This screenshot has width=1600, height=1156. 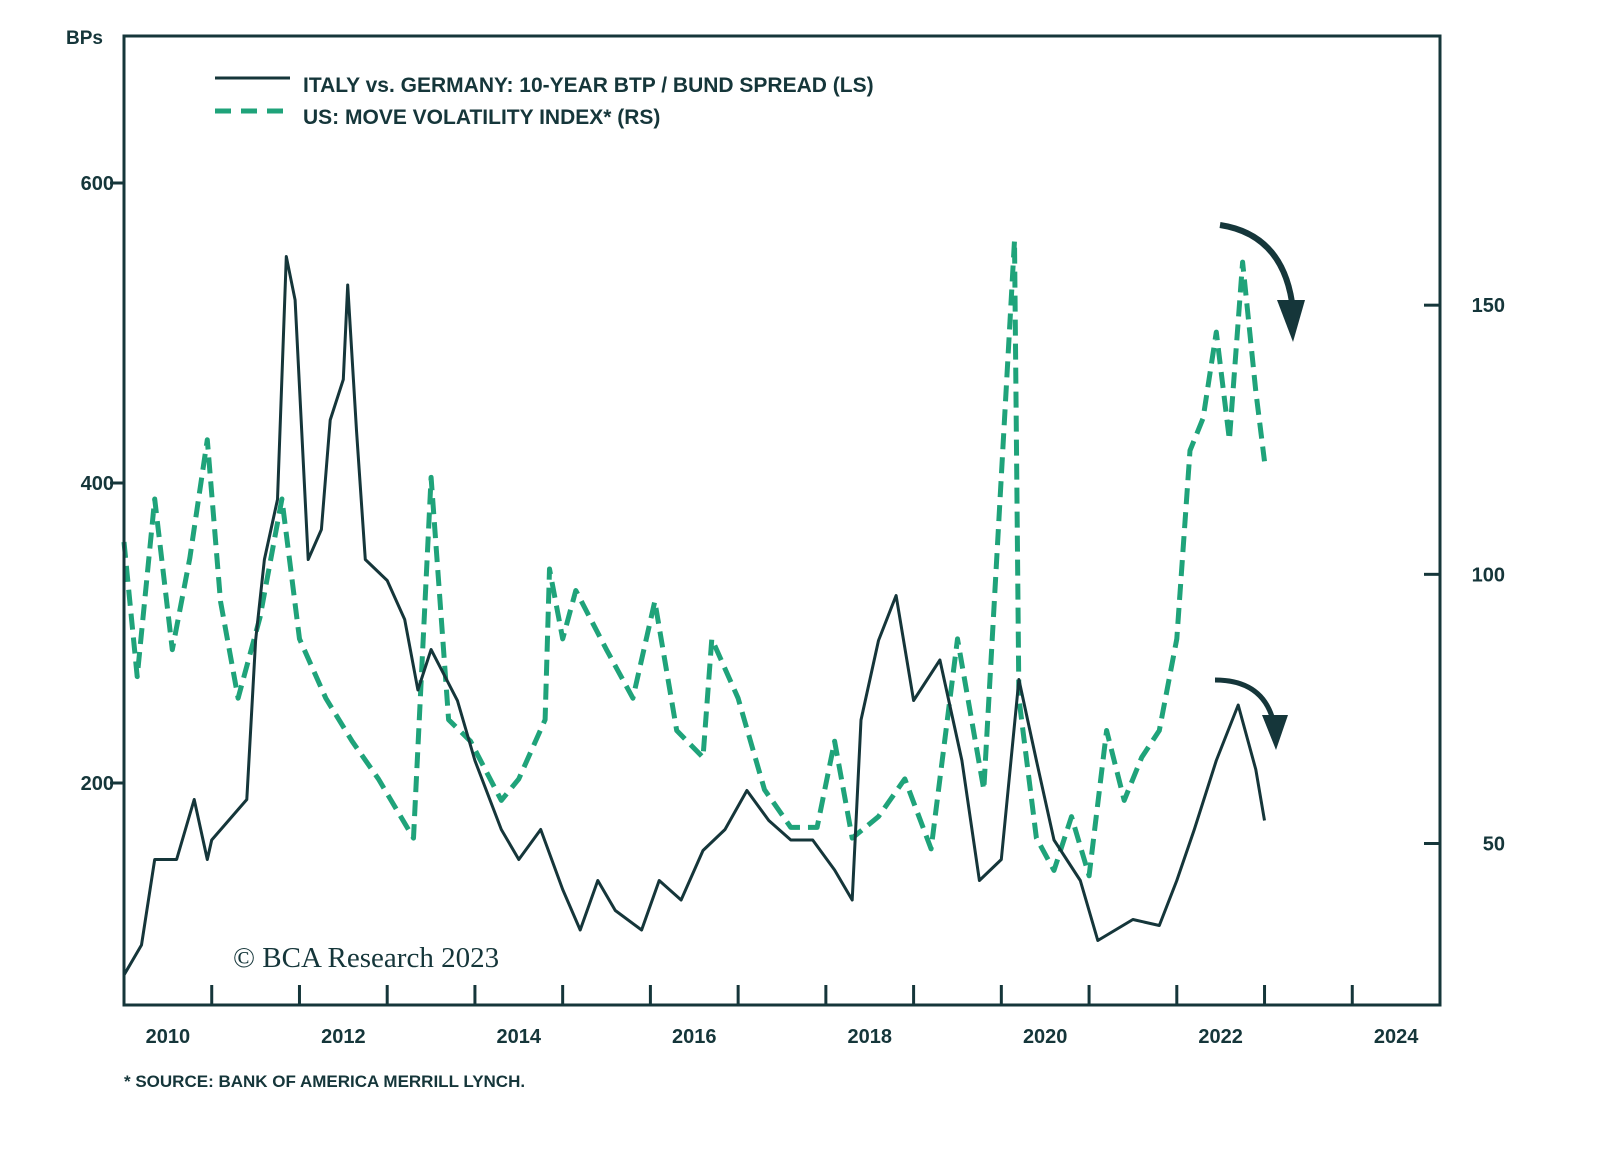 What do you see at coordinates (1220, 1037) in the screenshot?
I see `x-tick-label: 2022` at bounding box center [1220, 1037].